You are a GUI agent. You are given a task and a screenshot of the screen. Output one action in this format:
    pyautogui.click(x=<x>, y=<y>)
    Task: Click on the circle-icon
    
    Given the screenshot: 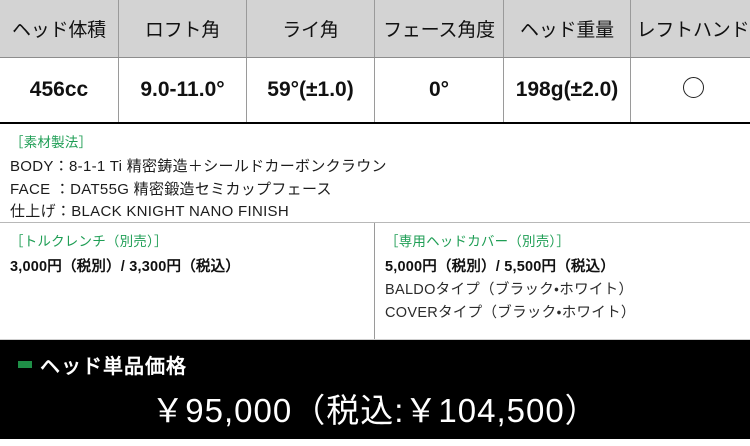 What is the action you would take?
    pyautogui.click(x=693, y=87)
    